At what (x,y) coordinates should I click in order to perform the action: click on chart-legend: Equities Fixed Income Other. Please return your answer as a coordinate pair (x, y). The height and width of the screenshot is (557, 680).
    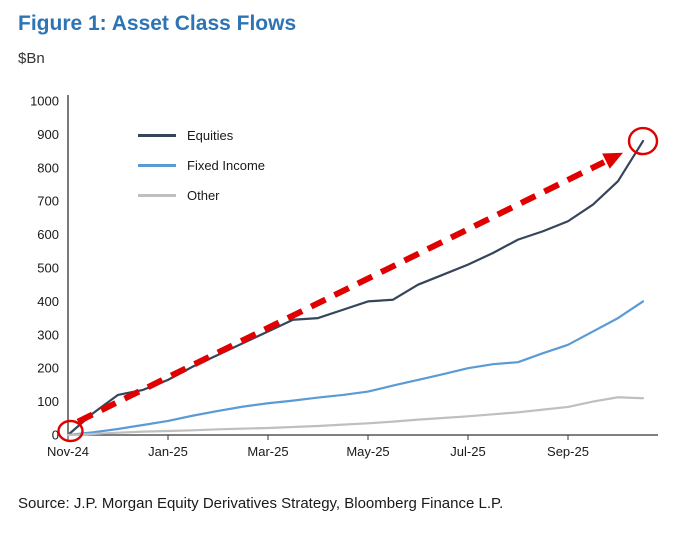
    Looking at the image, I should click on (201, 172).